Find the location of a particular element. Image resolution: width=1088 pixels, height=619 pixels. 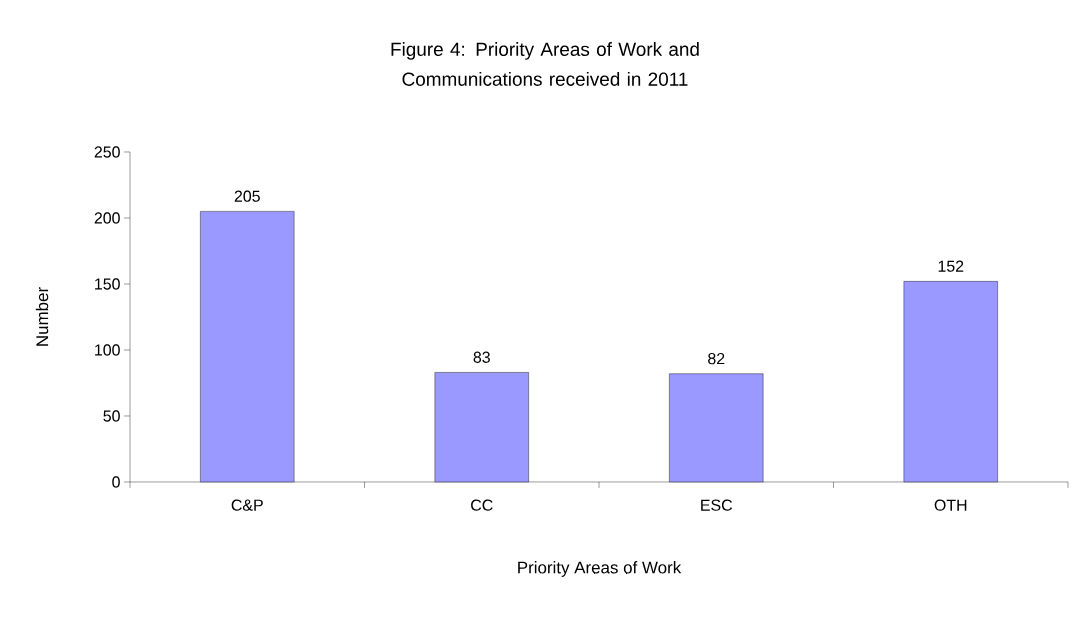

y-tick-label: 0 is located at coordinates (116, 482).